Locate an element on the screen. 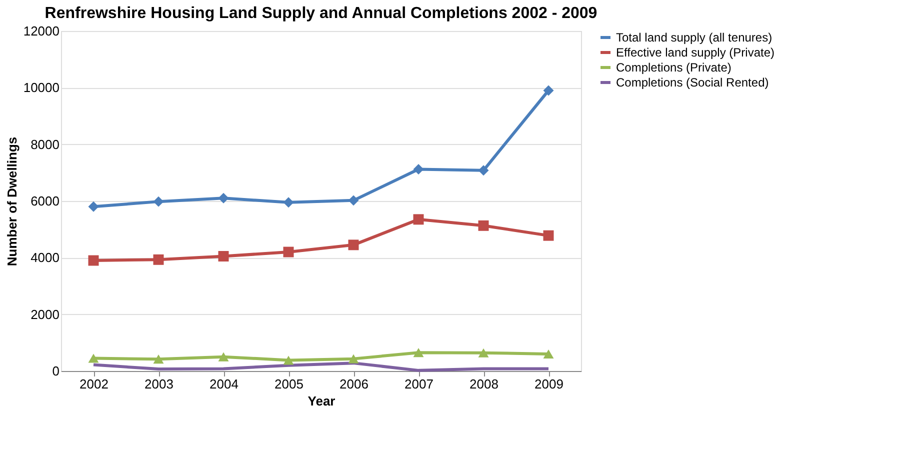 Image resolution: width=916 pixels, height=468 pixels. legend-label: Completions (Social Rented) is located at coordinates (692, 83).